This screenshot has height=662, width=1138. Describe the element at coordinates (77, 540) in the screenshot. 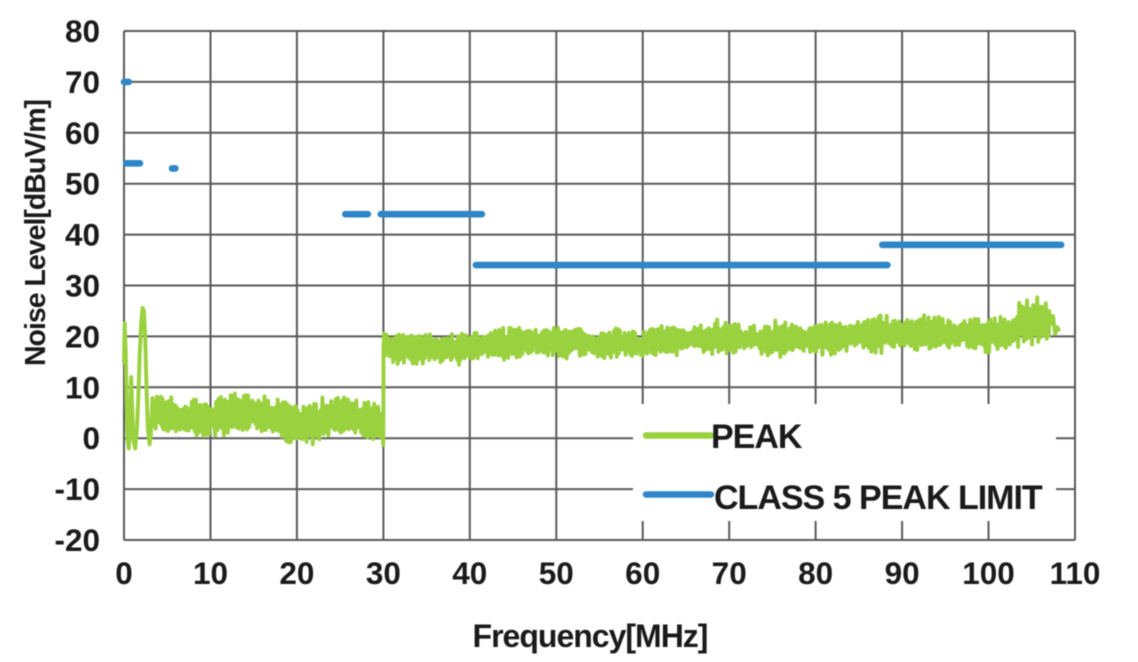

I see `svg-text: -20` at that location.